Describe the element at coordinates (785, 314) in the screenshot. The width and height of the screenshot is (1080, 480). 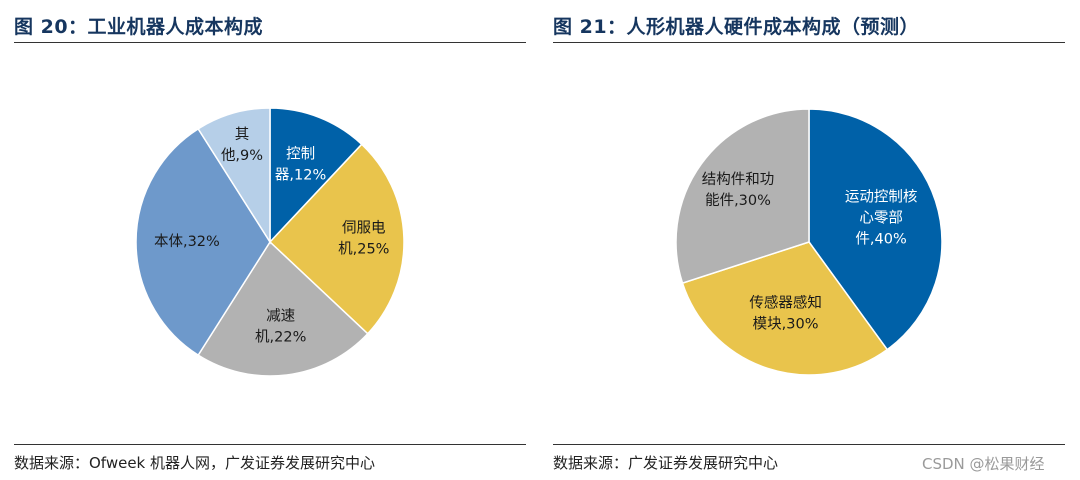
I see `chart1-slice-1-label: 传感器感知模块,30%` at that location.